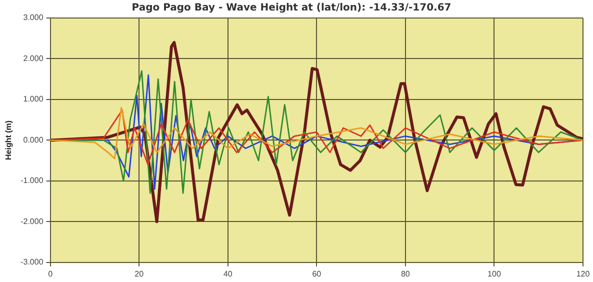 The height and width of the screenshot is (282, 593). What do you see at coordinates (51, 273) in the screenshot?
I see `x-tick-label: 0` at bounding box center [51, 273].